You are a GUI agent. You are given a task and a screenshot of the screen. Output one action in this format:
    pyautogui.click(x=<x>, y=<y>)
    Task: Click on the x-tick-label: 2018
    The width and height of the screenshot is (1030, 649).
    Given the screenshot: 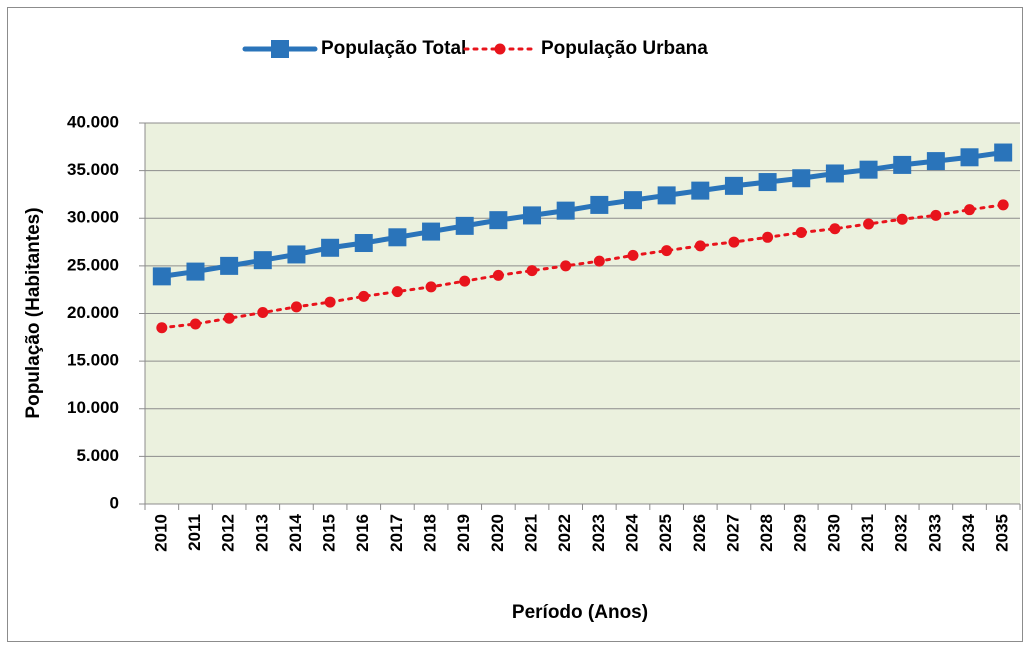 What is the action you would take?
    pyautogui.click(x=430, y=533)
    